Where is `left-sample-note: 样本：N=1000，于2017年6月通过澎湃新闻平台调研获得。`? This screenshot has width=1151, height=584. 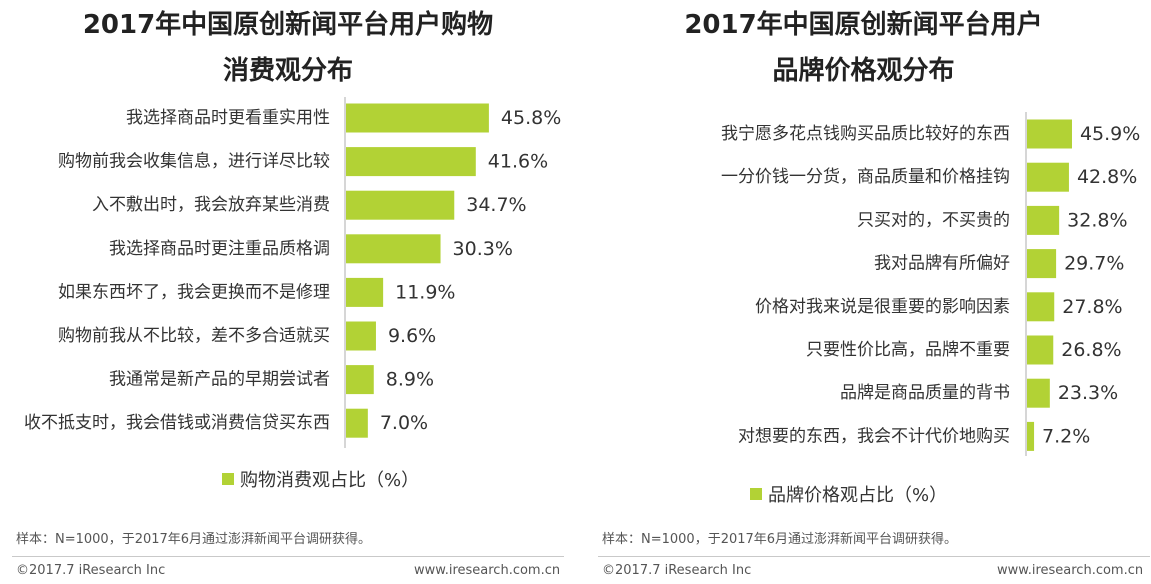
left-sample-note: 样本：N=1000，于2017年6月通过澎湃新闻平台调研获得。 is located at coordinates (194, 539).